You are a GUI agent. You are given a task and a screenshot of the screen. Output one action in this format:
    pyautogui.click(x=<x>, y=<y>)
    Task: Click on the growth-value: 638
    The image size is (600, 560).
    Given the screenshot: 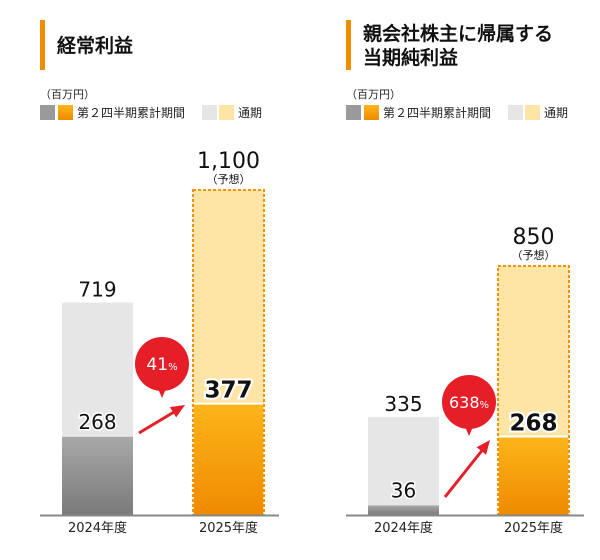 What is the action you would take?
    pyautogui.click(x=464, y=402)
    